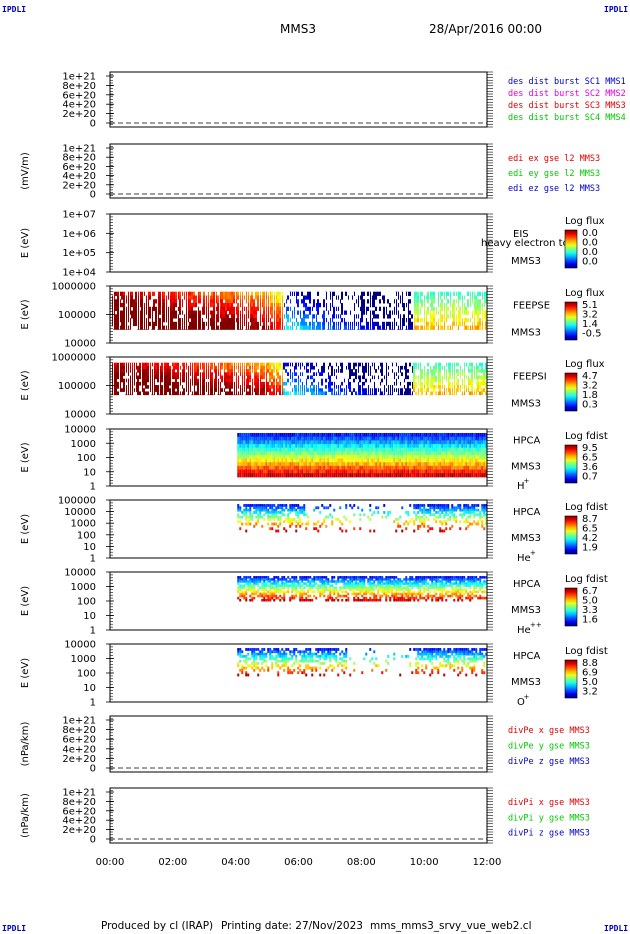 This screenshot has width=630, height=934. Describe the element at coordinates (521, 234) in the screenshot. I see `instrument-label: EIS` at that location.